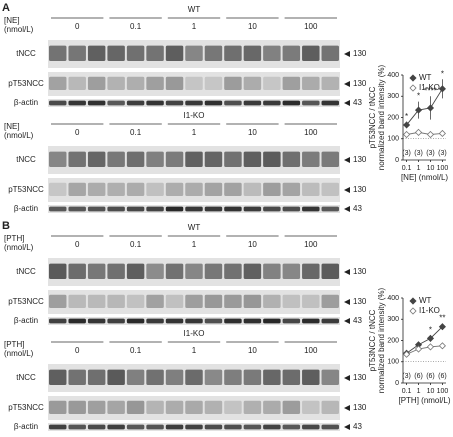 Image resolution: width=453 pixels, height=437 pixels. What do you see at coordinates (393, 362) in the screenshot?
I see `y-tick-label: 100` at bounding box center [393, 362].